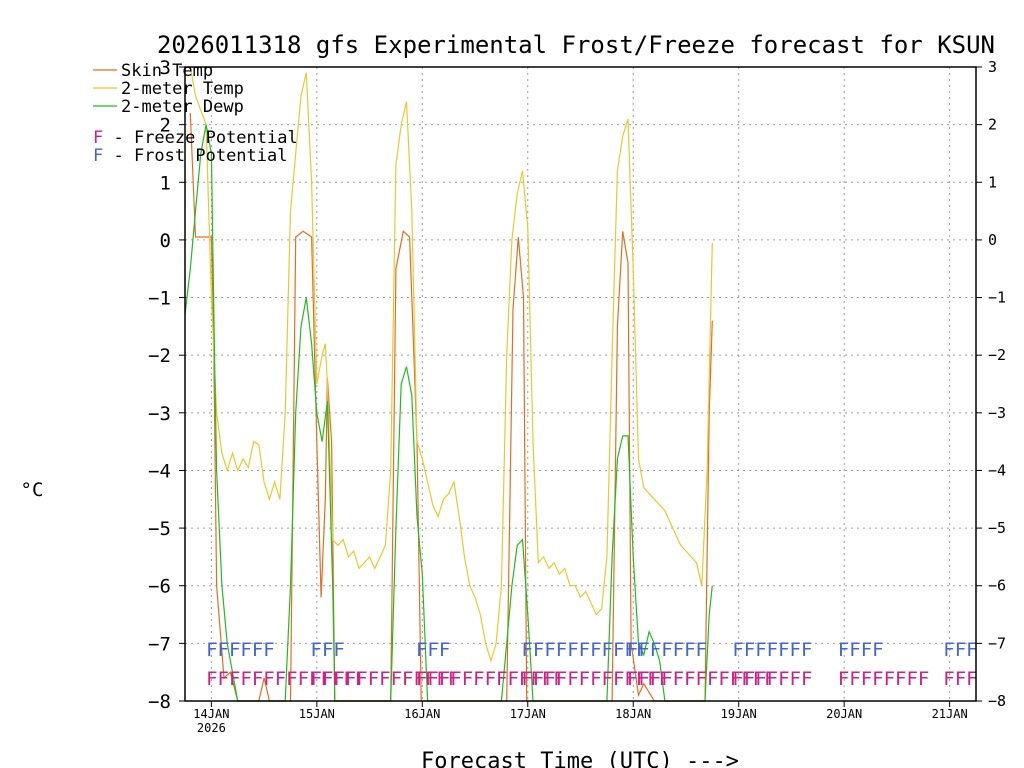  What do you see at coordinates (159, 471) in the screenshot?
I see `y-tick-label: −4` at bounding box center [159, 471].